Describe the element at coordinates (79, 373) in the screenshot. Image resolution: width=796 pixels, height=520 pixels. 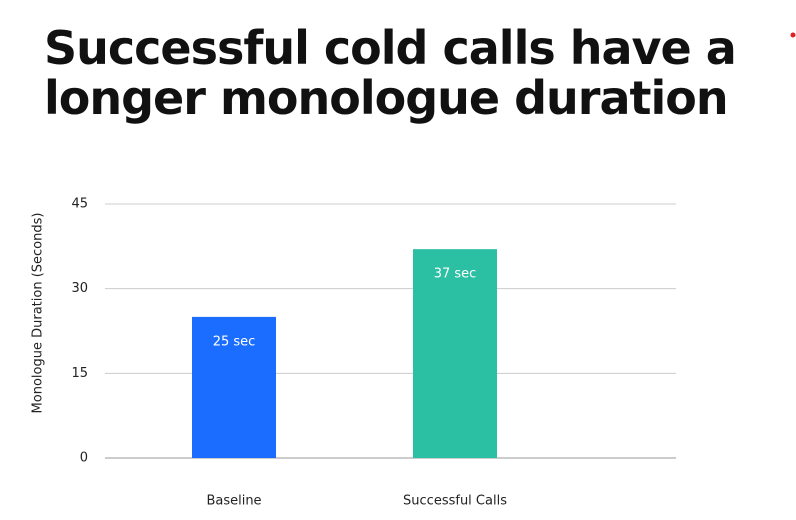
I see `y-tick-label: 15` at that location.